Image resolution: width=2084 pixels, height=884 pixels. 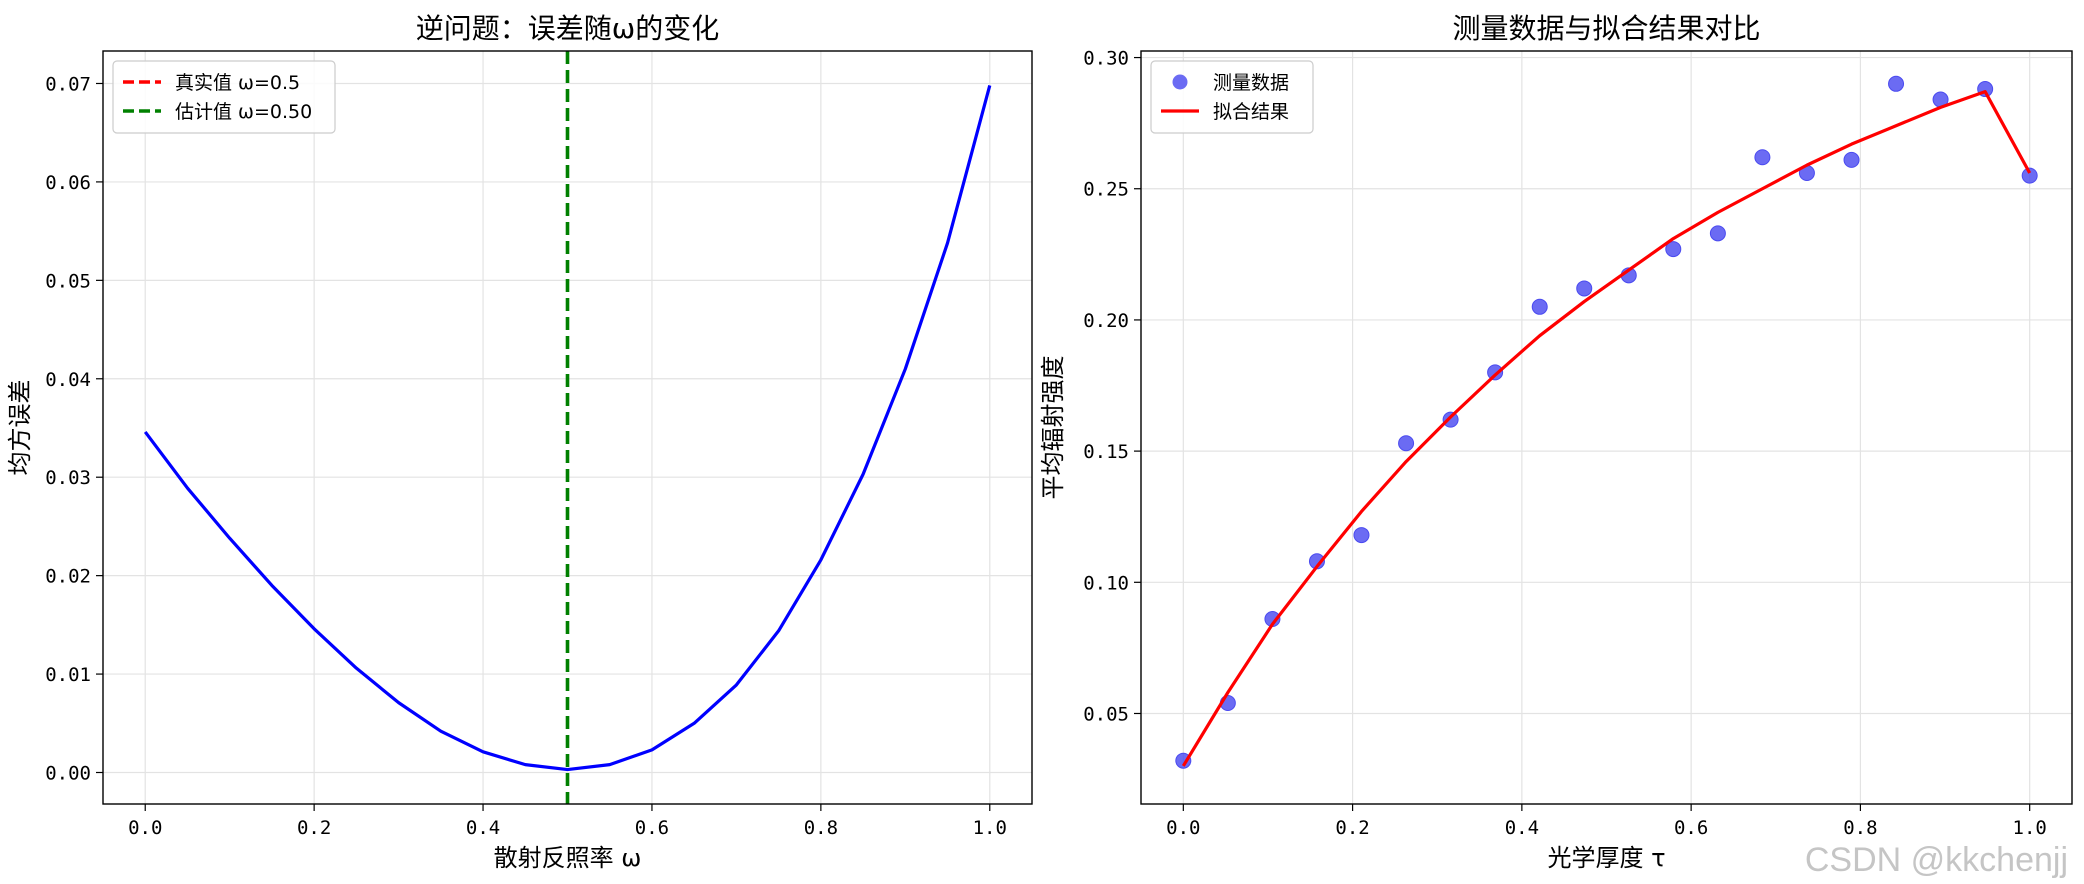 What do you see at coordinates (1180, 82) in the screenshot?
I see `legend-swatch-marker` at bounding box center [1180, 82].